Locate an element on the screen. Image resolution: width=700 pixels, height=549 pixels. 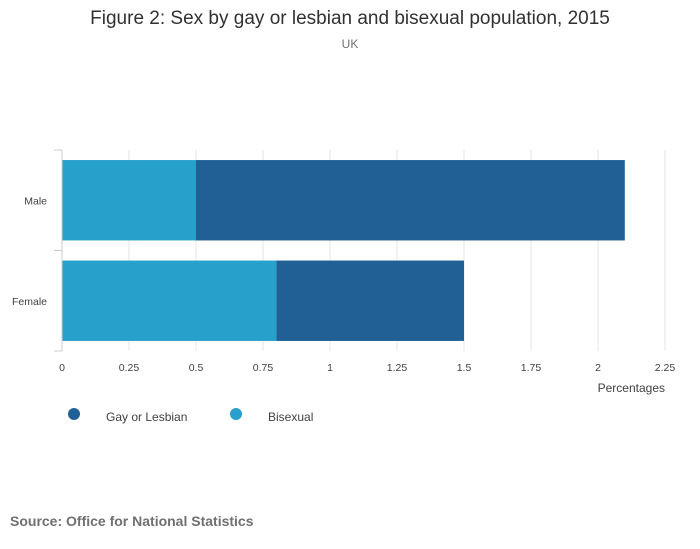
x-tick-label: 0.25 is located at coordinates (129, 368).